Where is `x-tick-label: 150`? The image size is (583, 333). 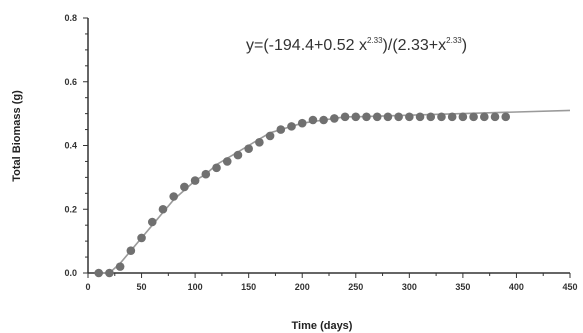 x-tick-label: 150 is located at coordinates (248, 287).